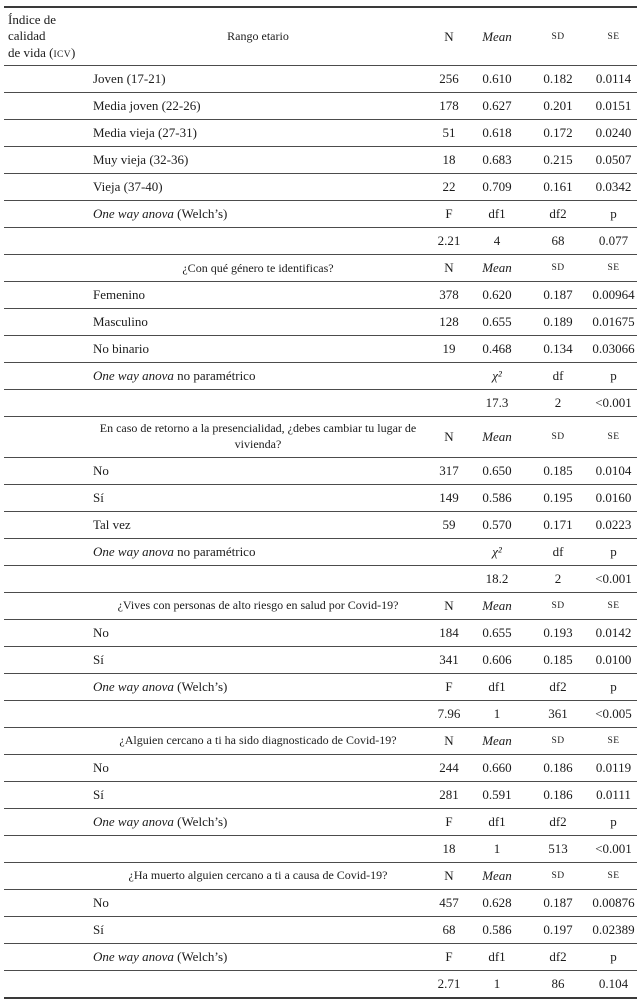 Image resolution: width=641 pixels, height=1003 pixels. I want to click on stat-header: χ², so click(497, 376).